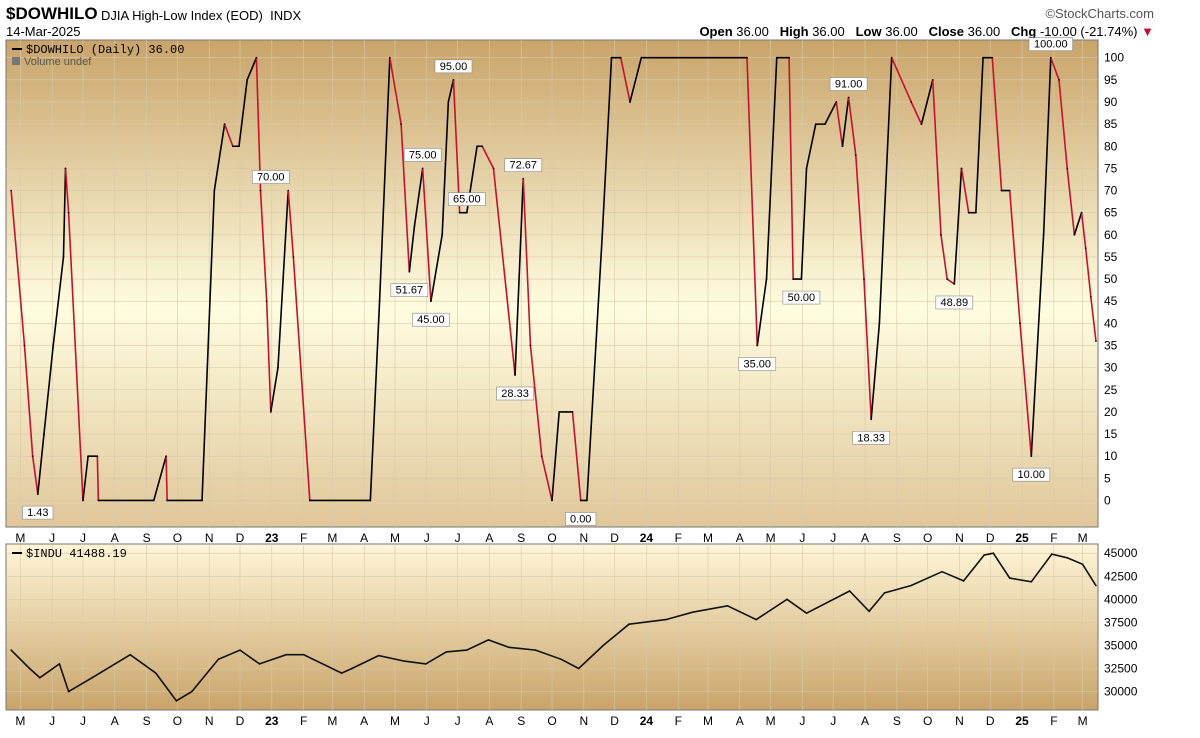  I want to click on upper-y-tick-label: 0, so click(1107, 500).